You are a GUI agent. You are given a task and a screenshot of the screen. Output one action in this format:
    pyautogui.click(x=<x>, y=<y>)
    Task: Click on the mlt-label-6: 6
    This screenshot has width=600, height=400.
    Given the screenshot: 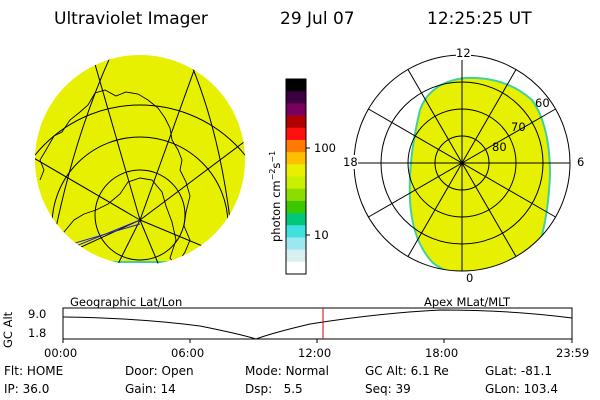 What is the action you would take?
    pyautogui.click(x=581, y=162)
    